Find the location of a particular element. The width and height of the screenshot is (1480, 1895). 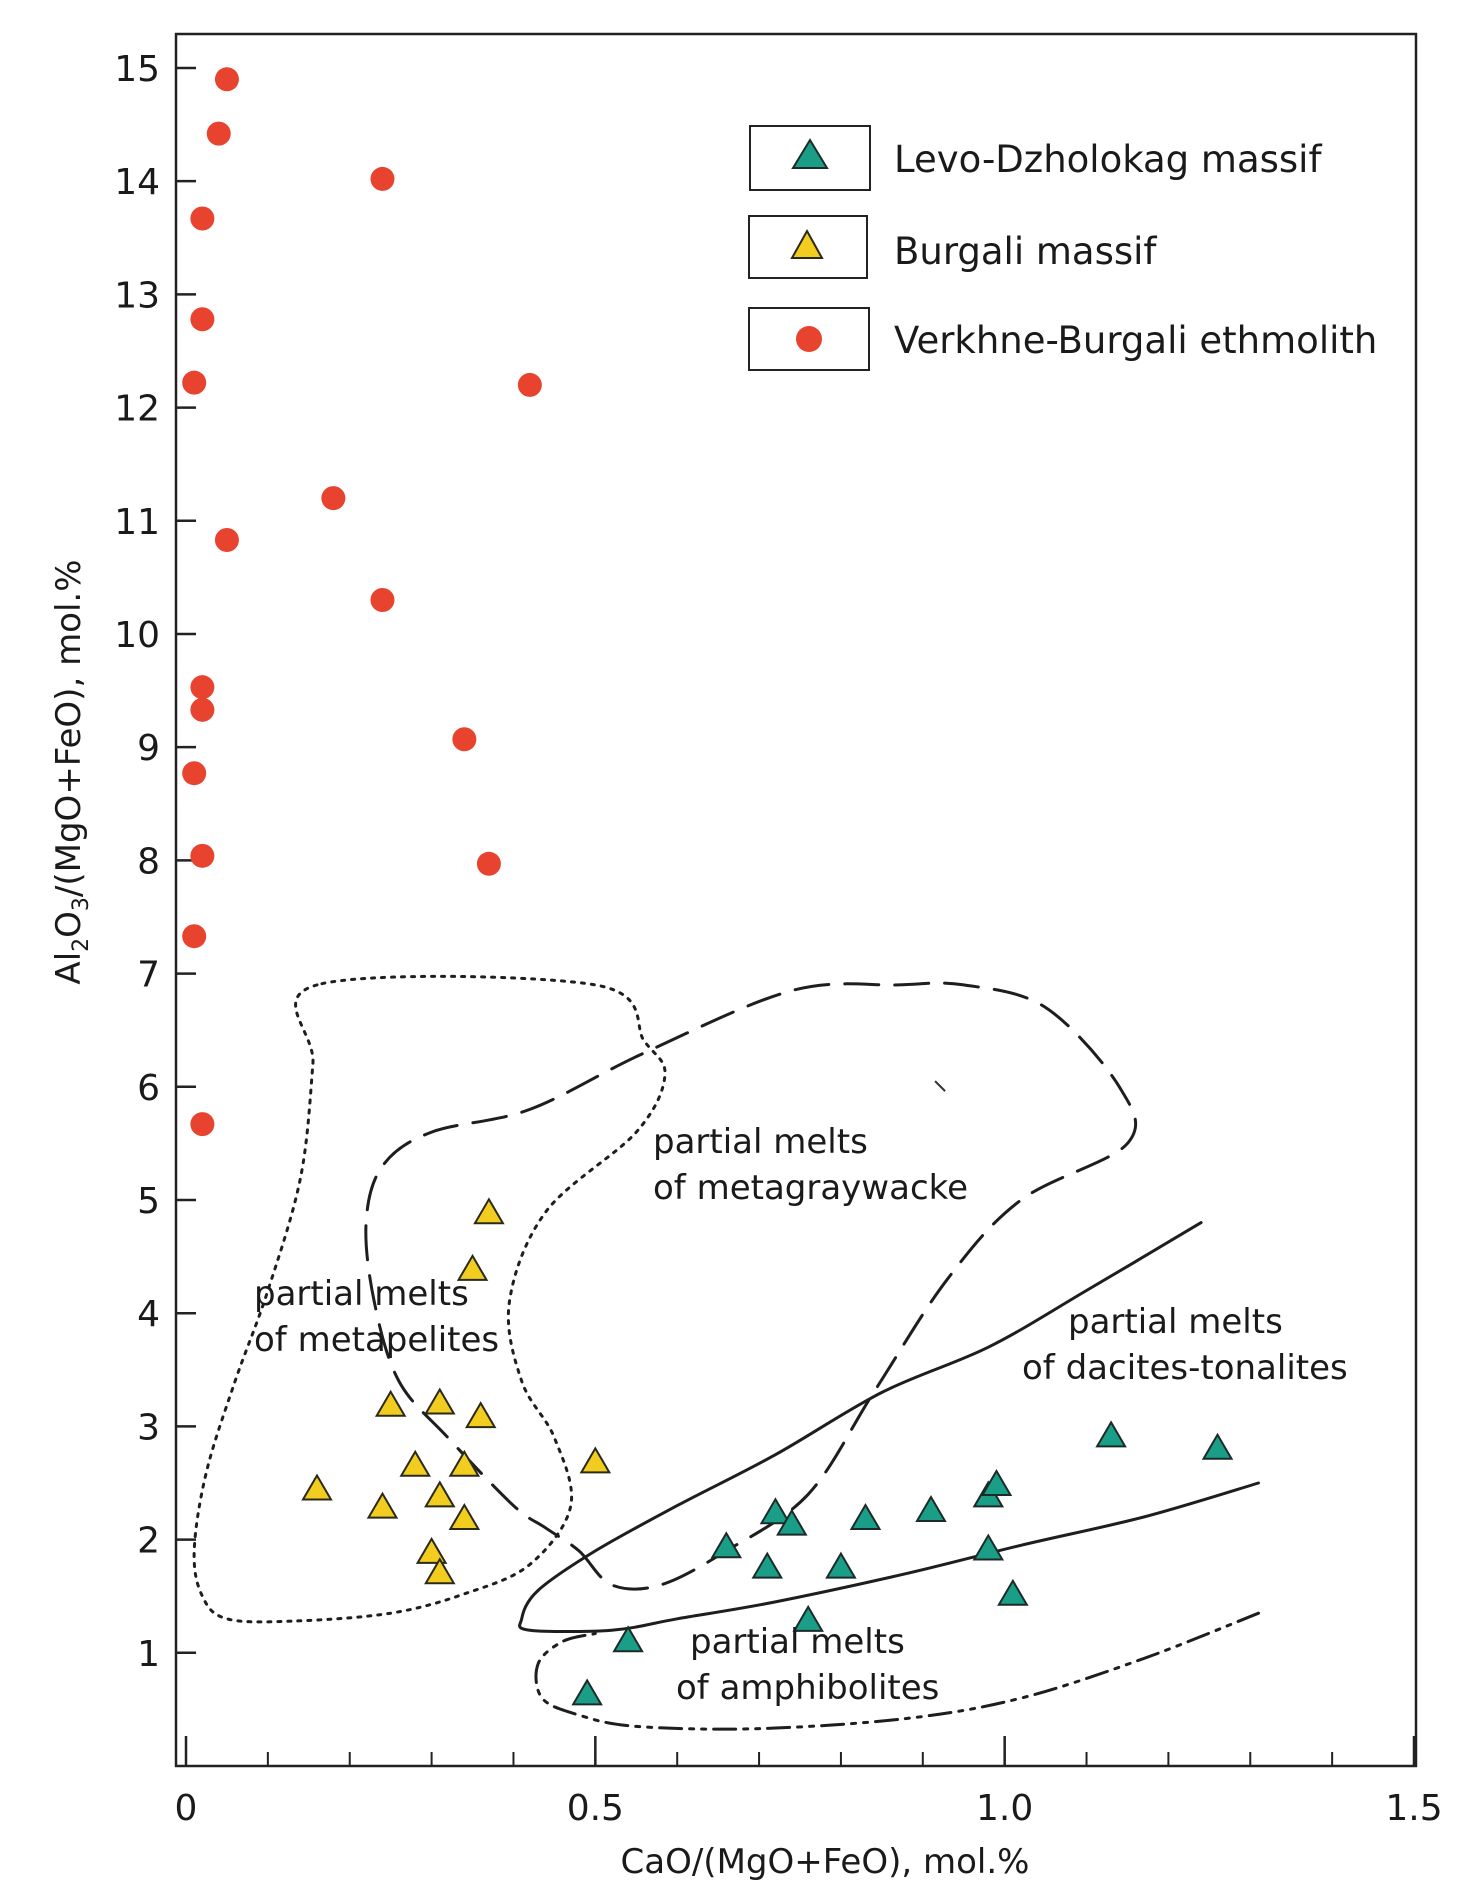

y-tick-label: 3 is located at coordinates (148, 1427).